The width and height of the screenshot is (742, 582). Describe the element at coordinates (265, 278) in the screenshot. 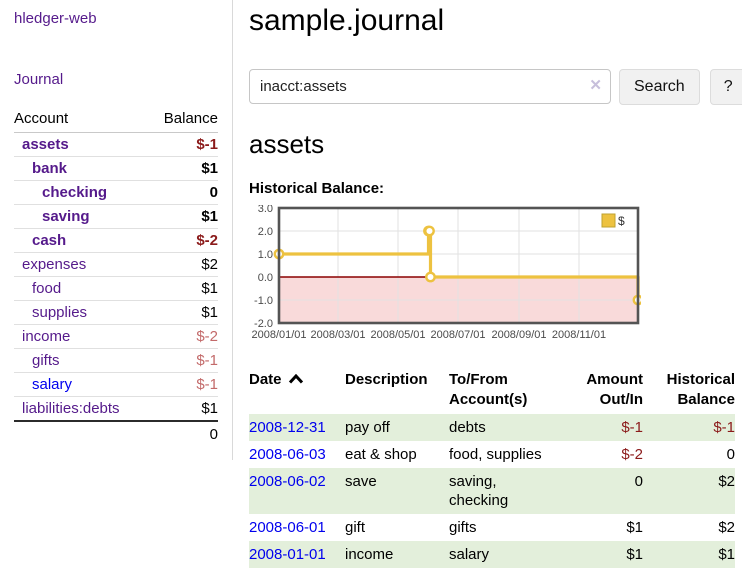

I see `svg-text: 0.0` at that location.